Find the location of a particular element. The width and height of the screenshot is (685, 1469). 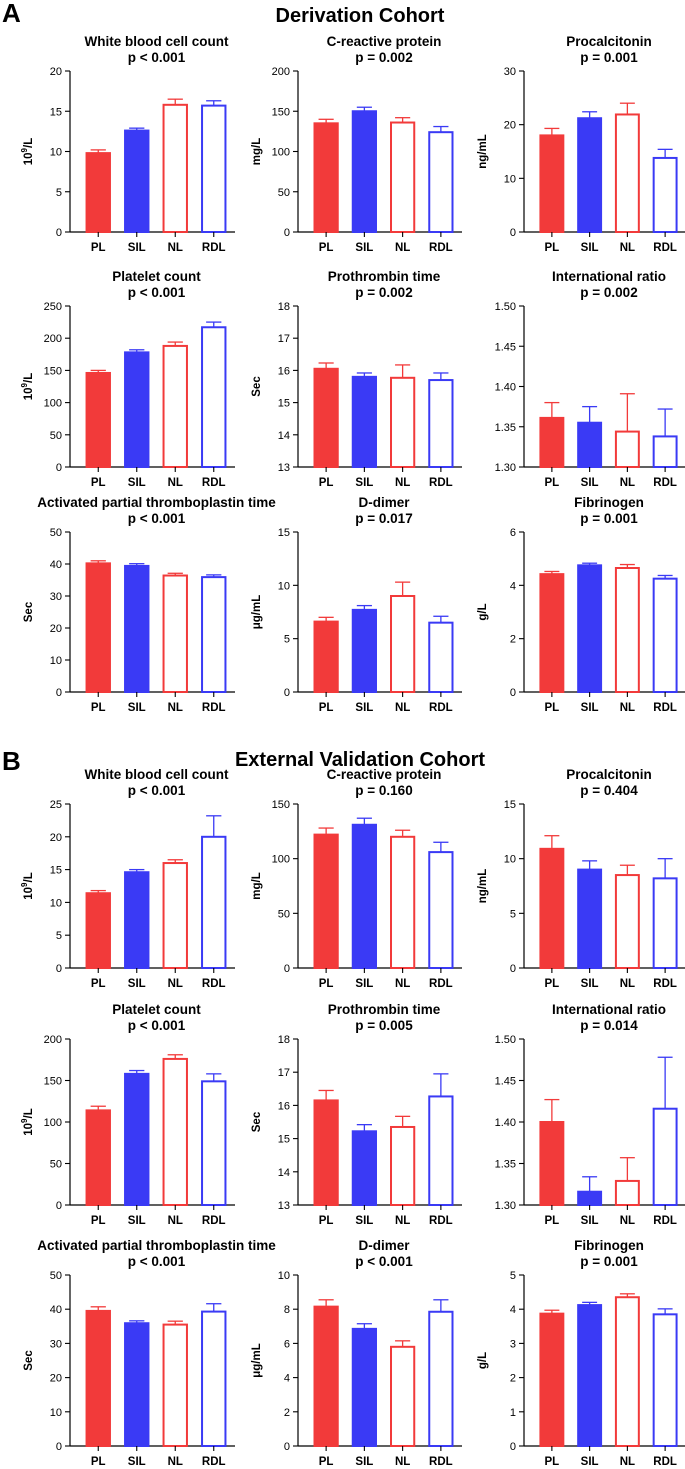

chart-title: C-reactive protein is located at coordinates (384, 774).